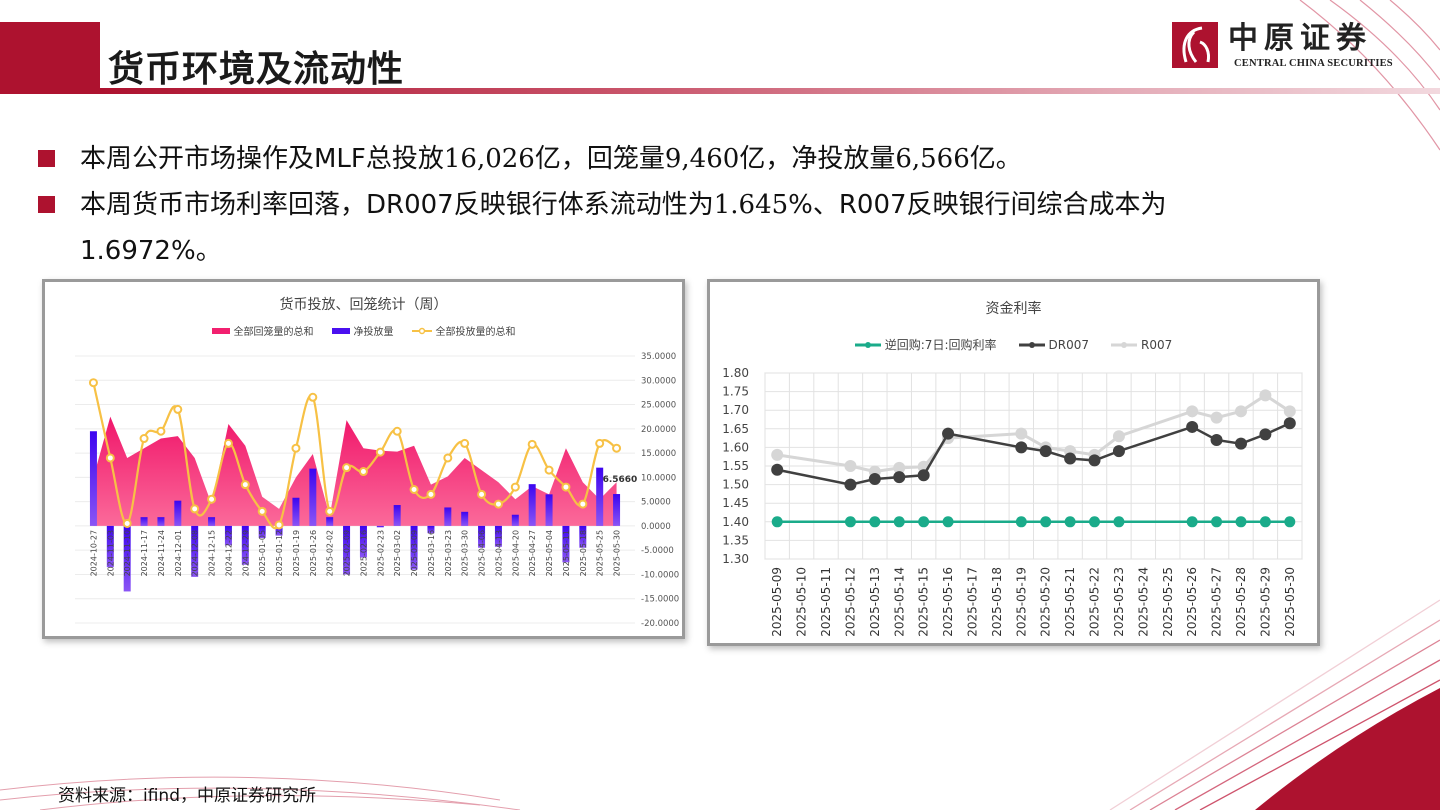 The width and height of the screenshot is (1440, 810). What do you see at coordinates (583, 553) in the screenshot?
I see `svg-text: 2025-05-18` at bounding box center [583, 553].